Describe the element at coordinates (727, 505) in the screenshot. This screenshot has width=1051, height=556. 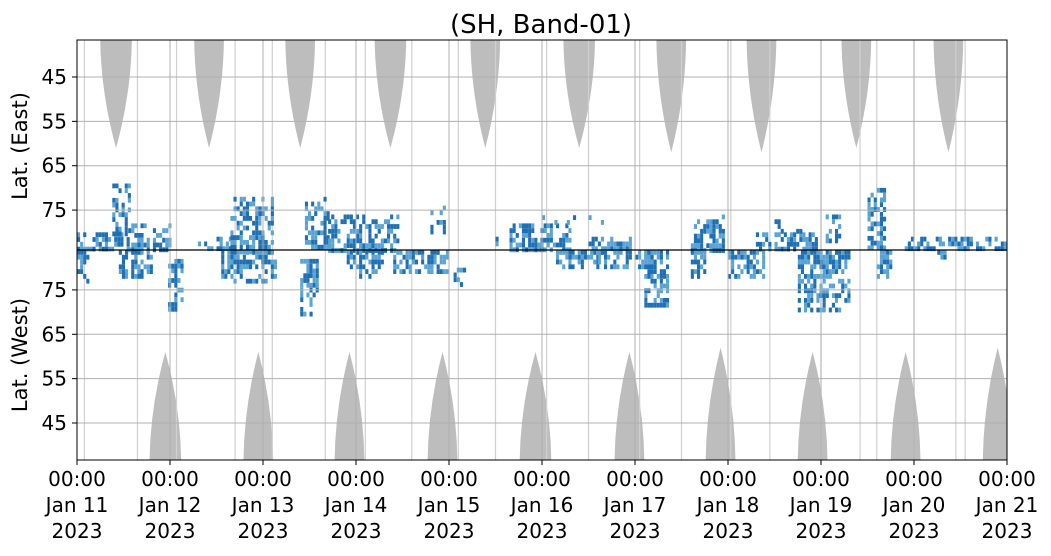
I see `xtick-label-line: Jan 18` at that location.